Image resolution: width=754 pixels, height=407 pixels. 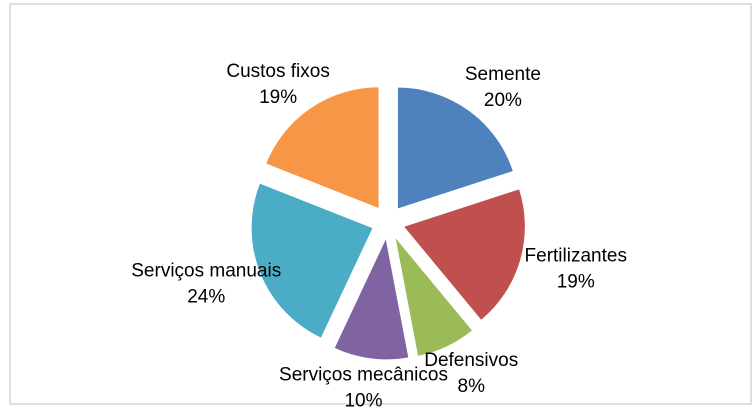 I want to click on slice-label: Fertilizantes, so click(x=576, y=255).